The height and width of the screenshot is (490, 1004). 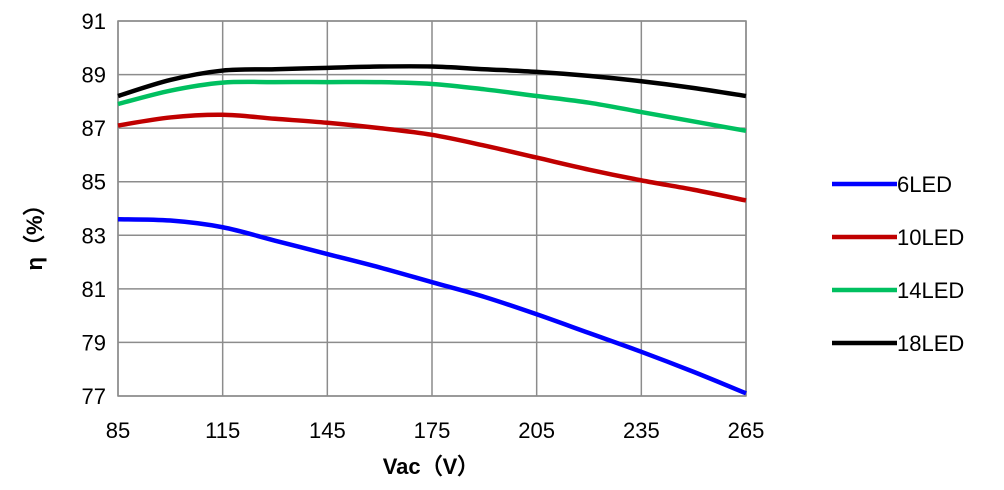 I want to click on legend-item: 18LED, so click(x=898, y=343).